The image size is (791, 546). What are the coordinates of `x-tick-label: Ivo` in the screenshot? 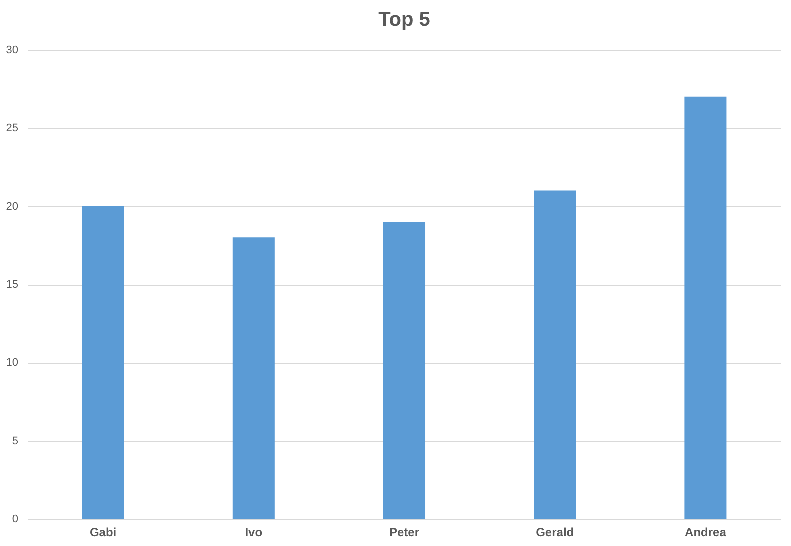 It's located at (254, 533).